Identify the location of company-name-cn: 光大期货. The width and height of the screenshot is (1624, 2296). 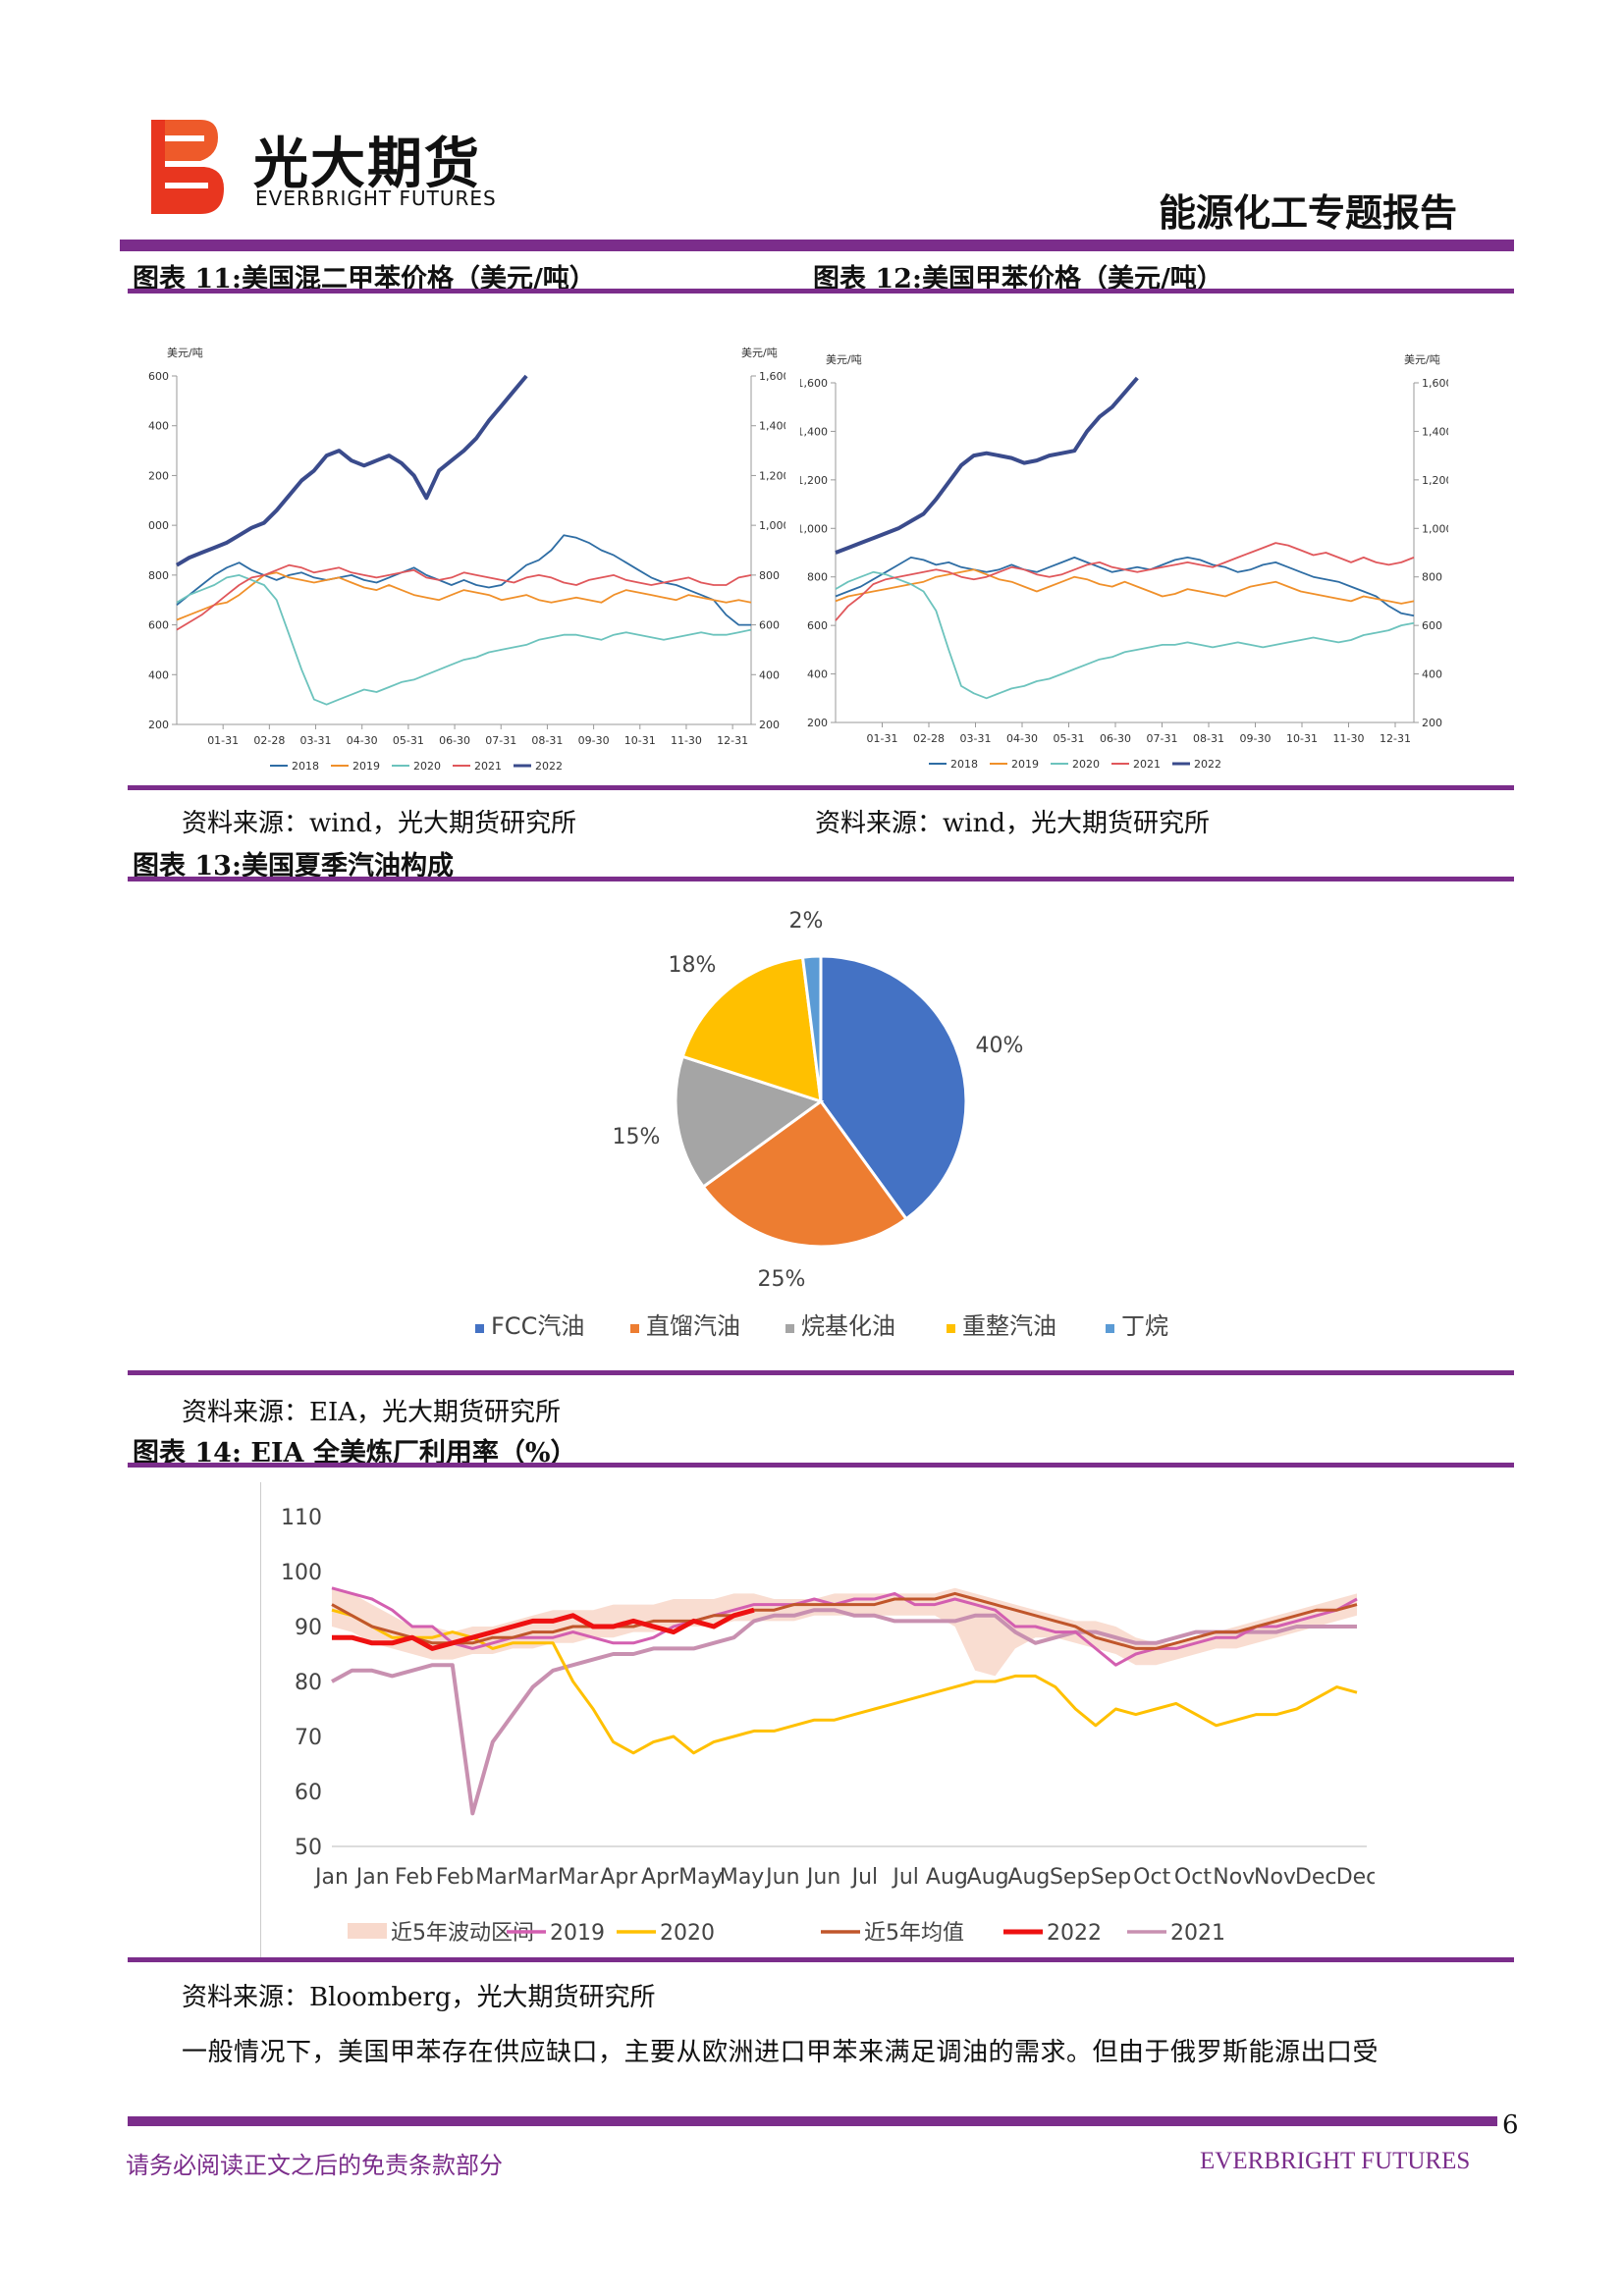
(367, 164).